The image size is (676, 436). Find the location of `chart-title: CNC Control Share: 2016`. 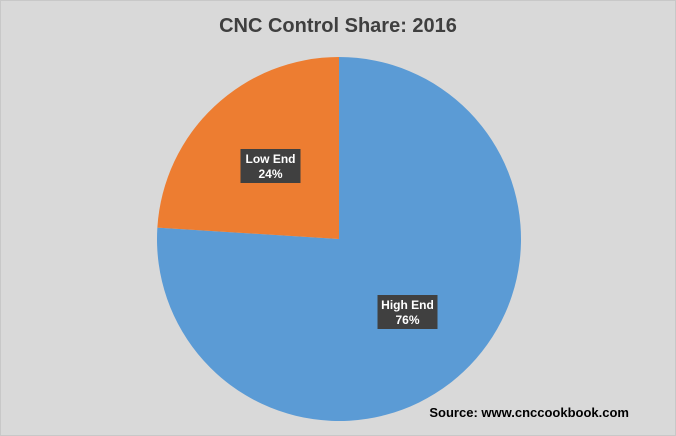

chart-title: CNC Control Share: 2016 is located at coordinates (338, 26).